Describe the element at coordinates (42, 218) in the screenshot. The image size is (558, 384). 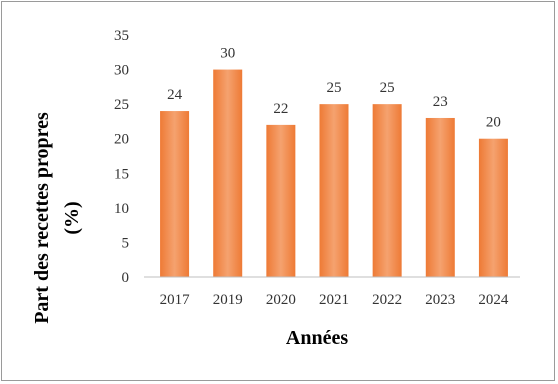
I see `y-axis-title-line-1: Part des recettes propres` at that location.